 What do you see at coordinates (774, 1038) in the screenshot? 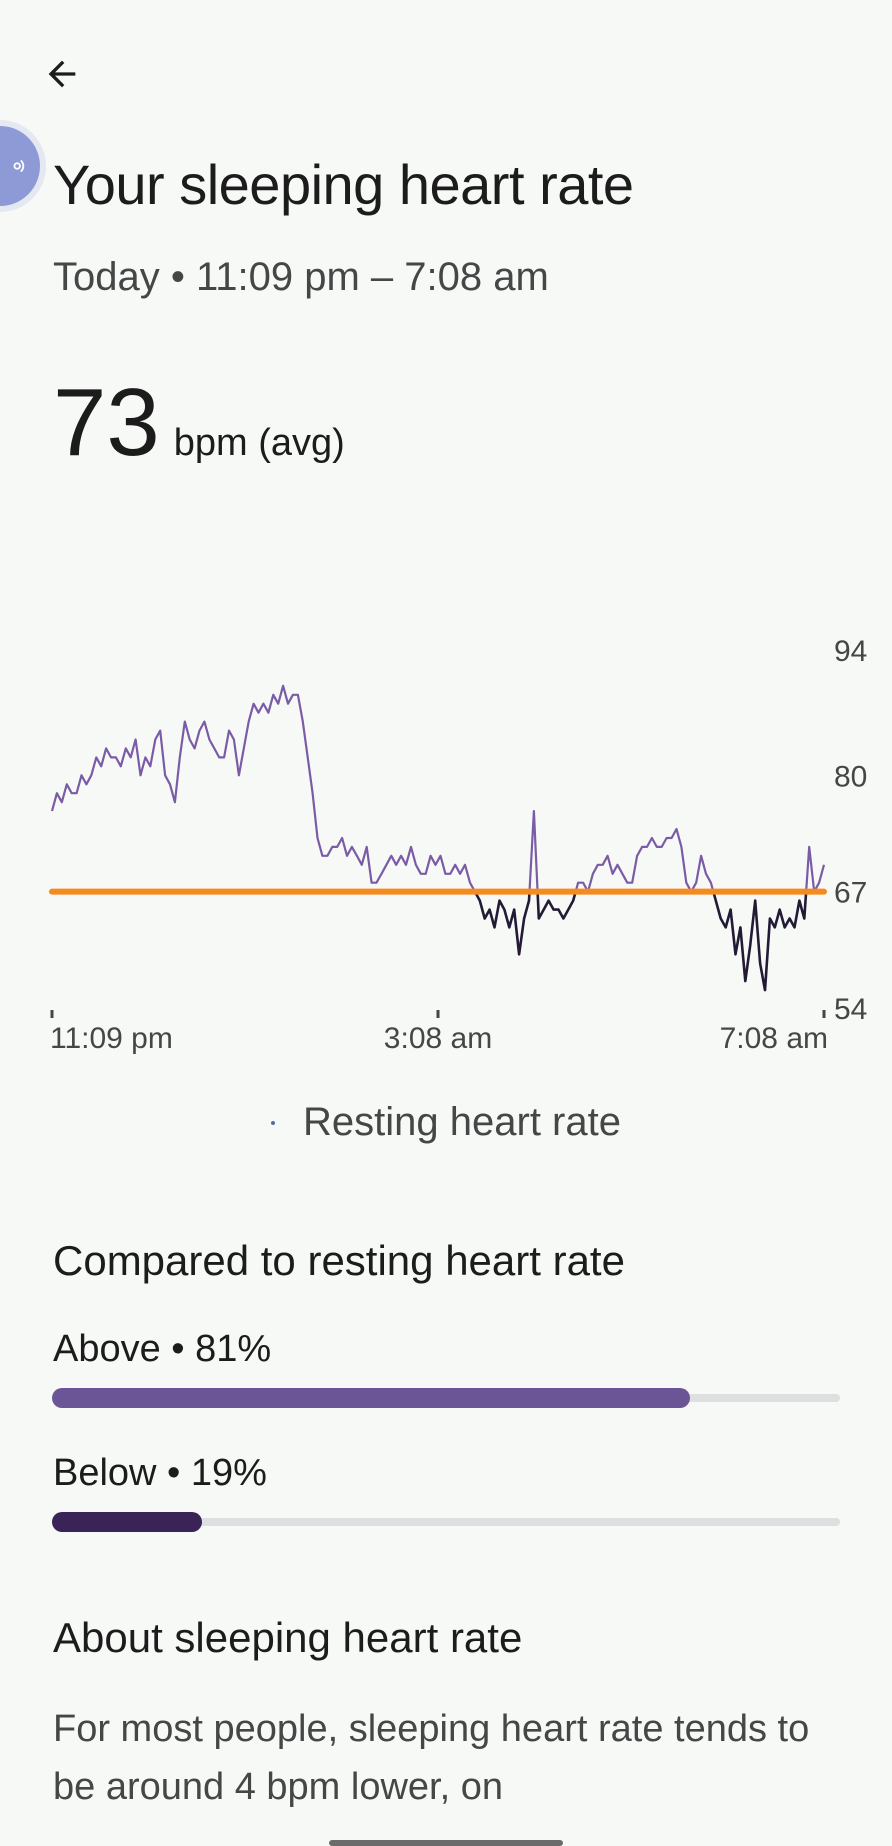
I see `x-tick-label: 7:08 am` at bounding box center [774, 1038].